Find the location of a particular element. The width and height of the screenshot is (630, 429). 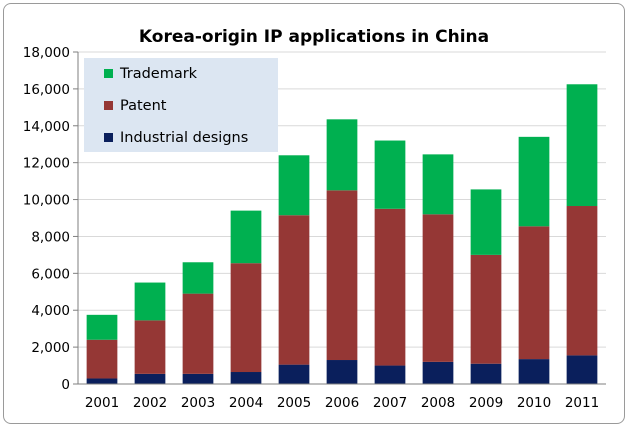

bar-industrial-designs-2002 is located at coordinates (150, 378).